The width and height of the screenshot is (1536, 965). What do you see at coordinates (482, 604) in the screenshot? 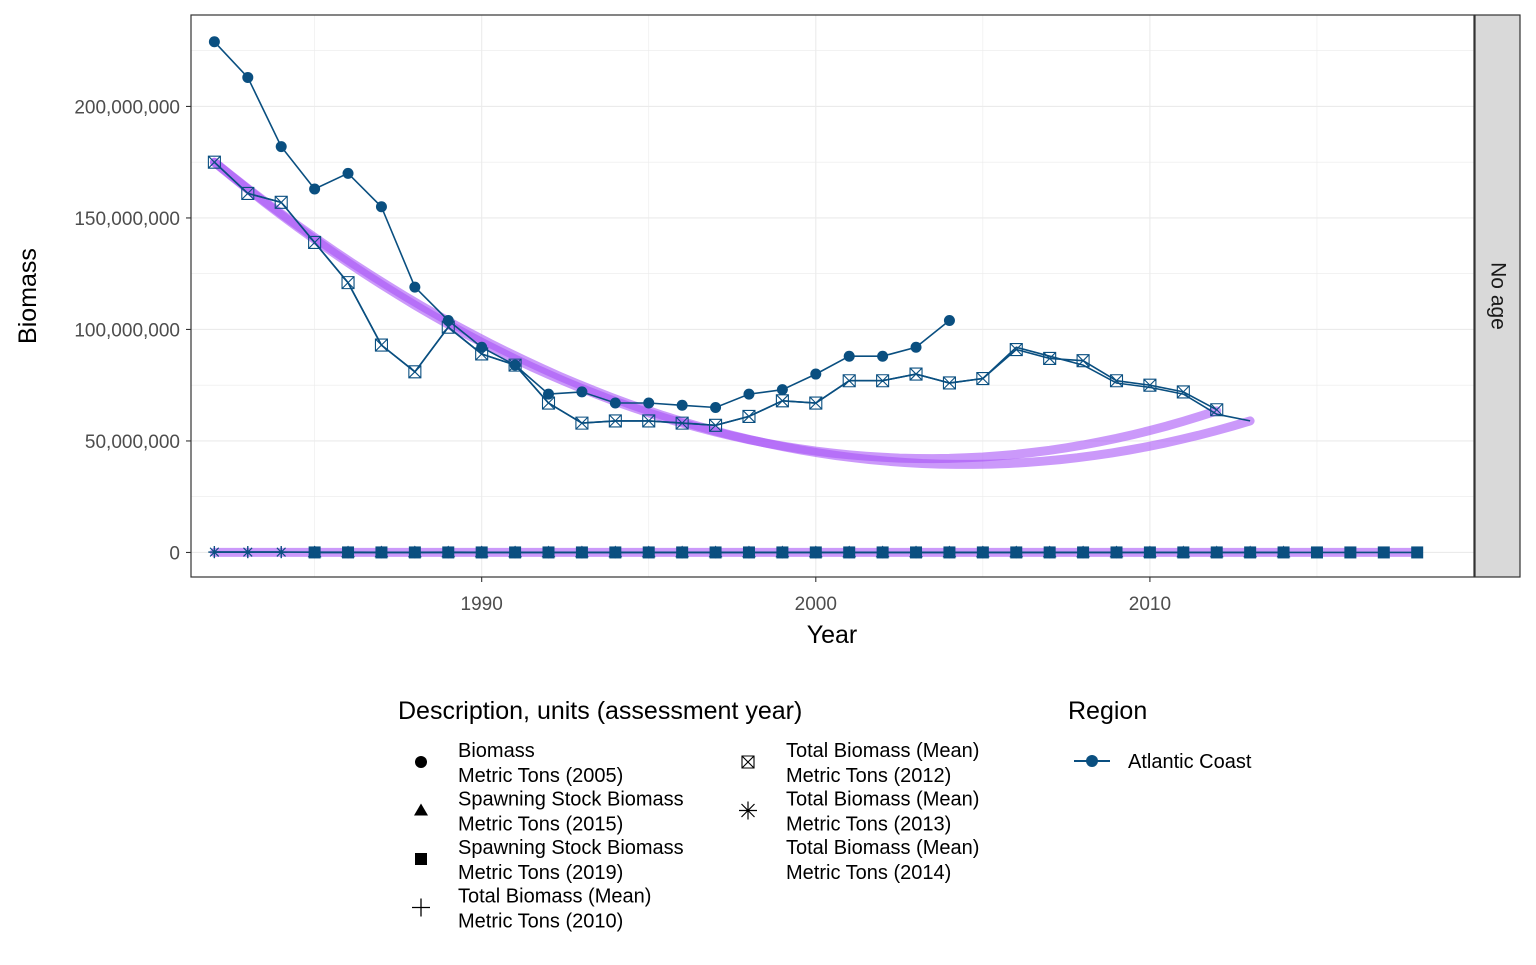
I see `x-tick-label: 1990` at bounding box center [482, 604].